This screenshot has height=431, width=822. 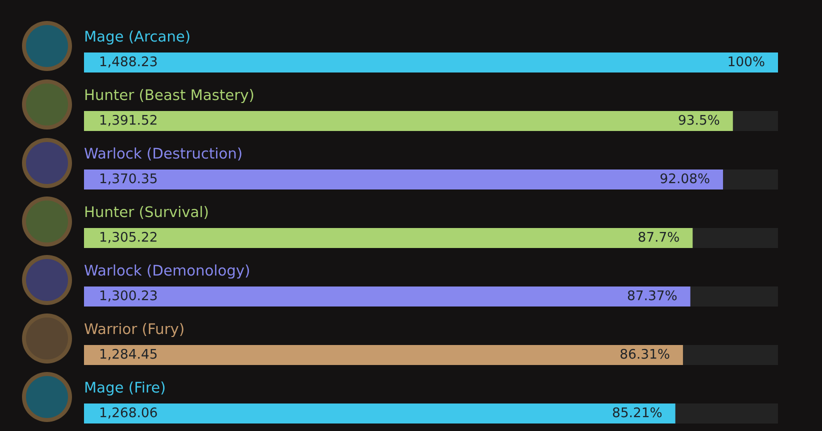 I want to click on y-tick-label: Mage (Fire), so click(x=125, y=388).